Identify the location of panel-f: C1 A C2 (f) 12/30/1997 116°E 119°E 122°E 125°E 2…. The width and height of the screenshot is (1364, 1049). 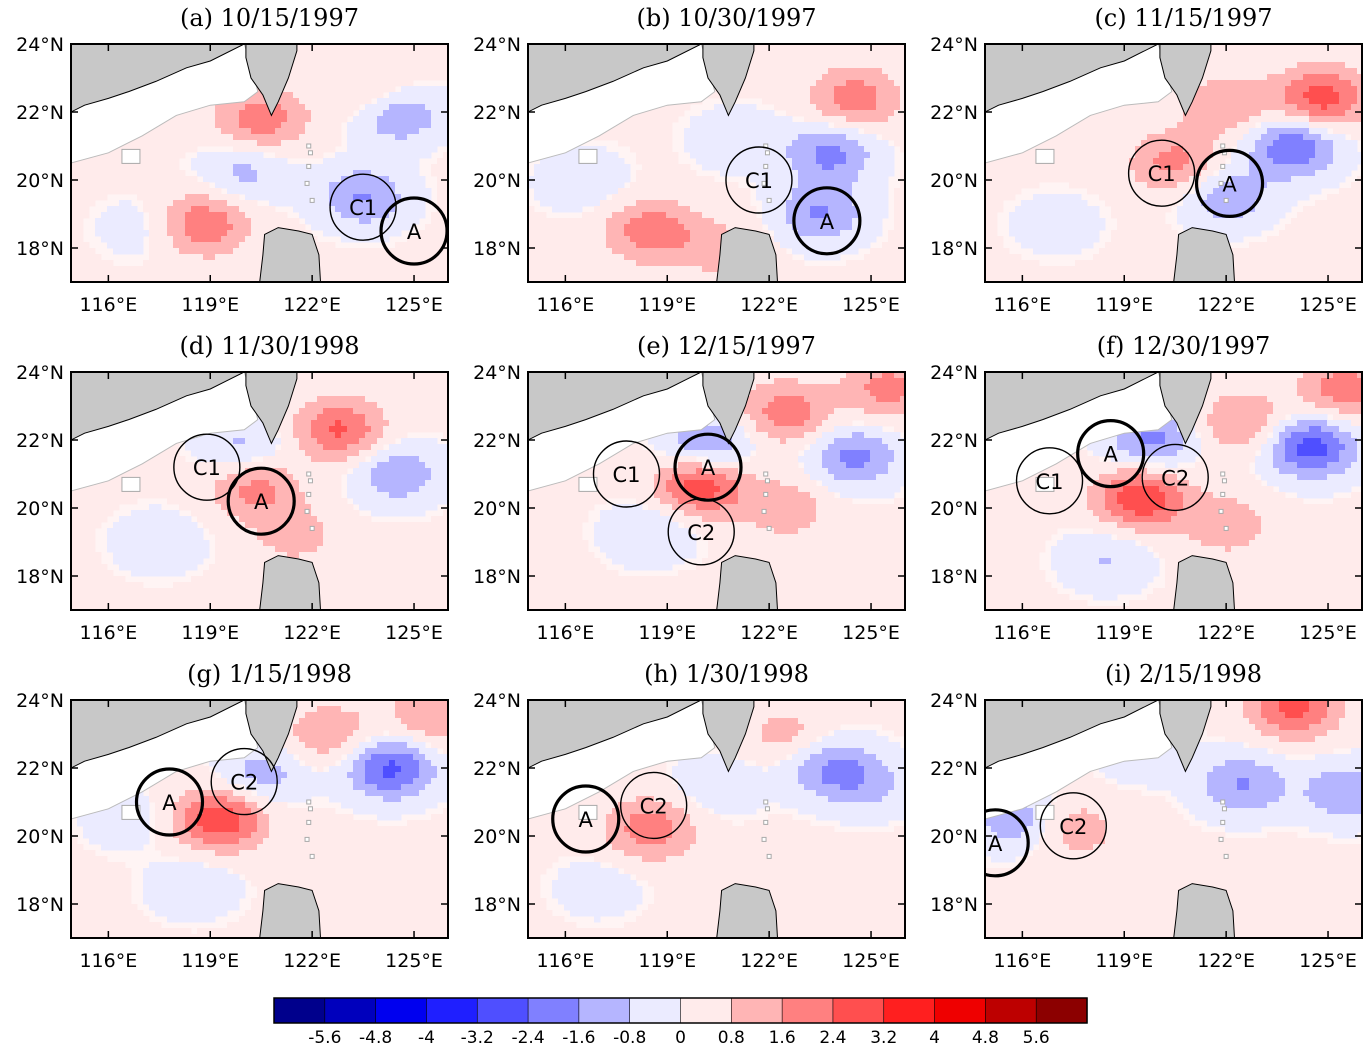
(1146, 488).